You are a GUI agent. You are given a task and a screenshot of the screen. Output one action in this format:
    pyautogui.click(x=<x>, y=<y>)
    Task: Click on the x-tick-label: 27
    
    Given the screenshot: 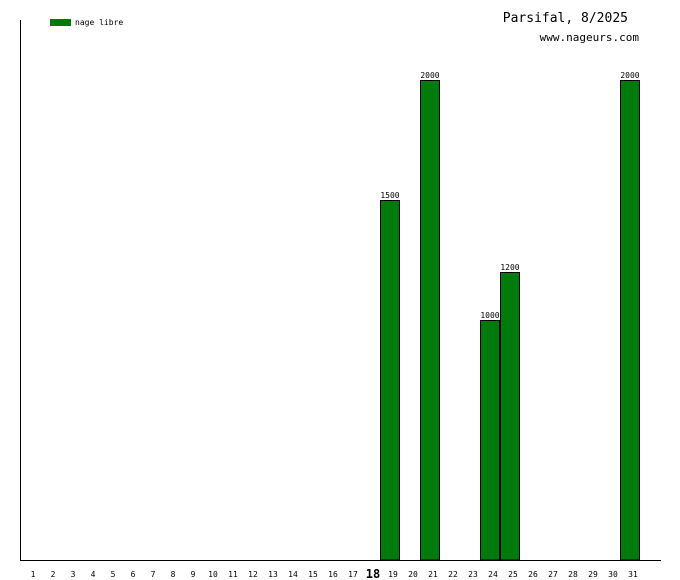 What is the action you would take?
    pyautogui.click(x=553, y=574)
    